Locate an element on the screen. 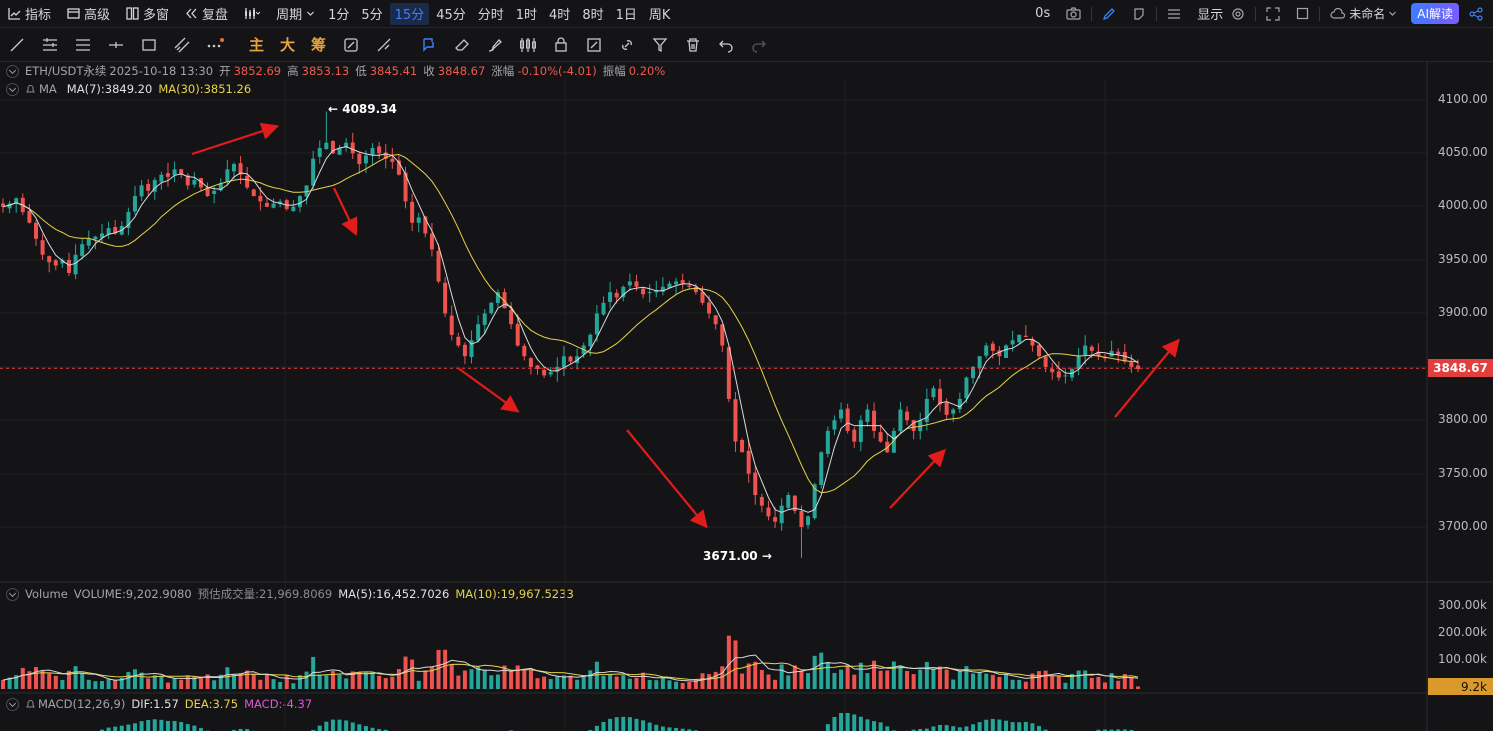  chips-tool: 筹 is located at coordinates (318, 45).